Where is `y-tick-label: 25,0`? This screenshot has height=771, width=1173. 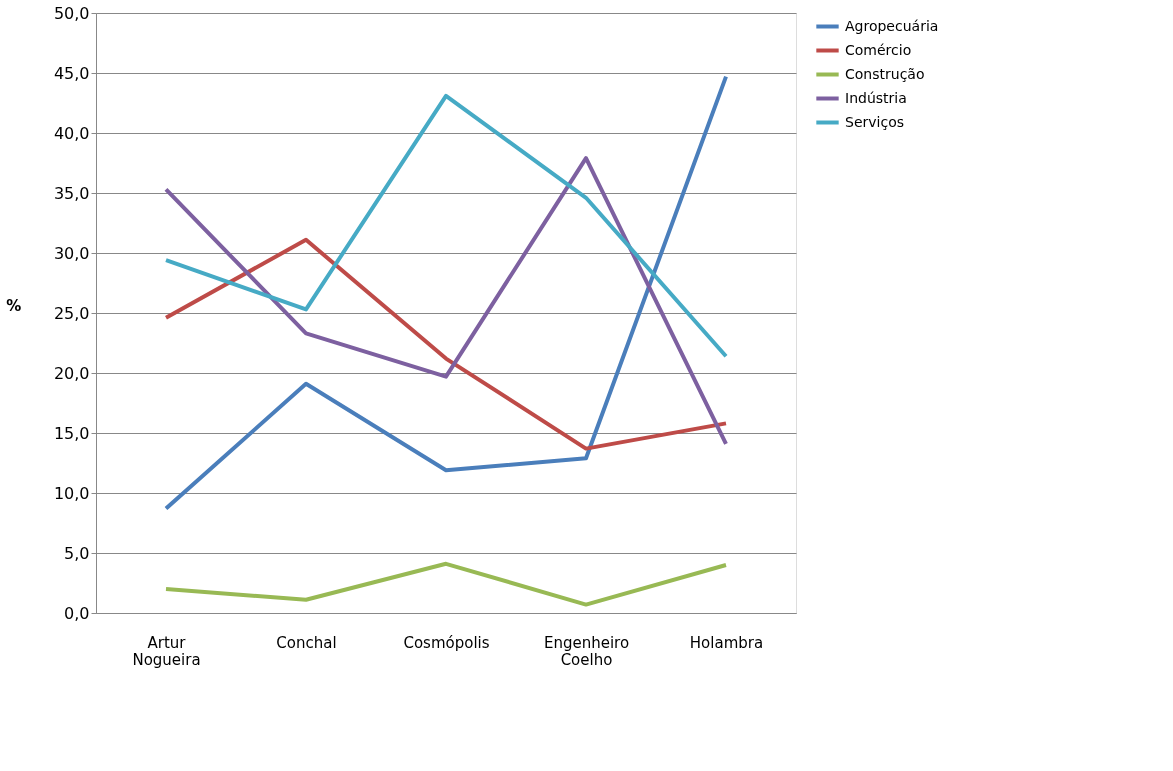
y-tick-label: 25,0 is located at coordinates (71, 313).